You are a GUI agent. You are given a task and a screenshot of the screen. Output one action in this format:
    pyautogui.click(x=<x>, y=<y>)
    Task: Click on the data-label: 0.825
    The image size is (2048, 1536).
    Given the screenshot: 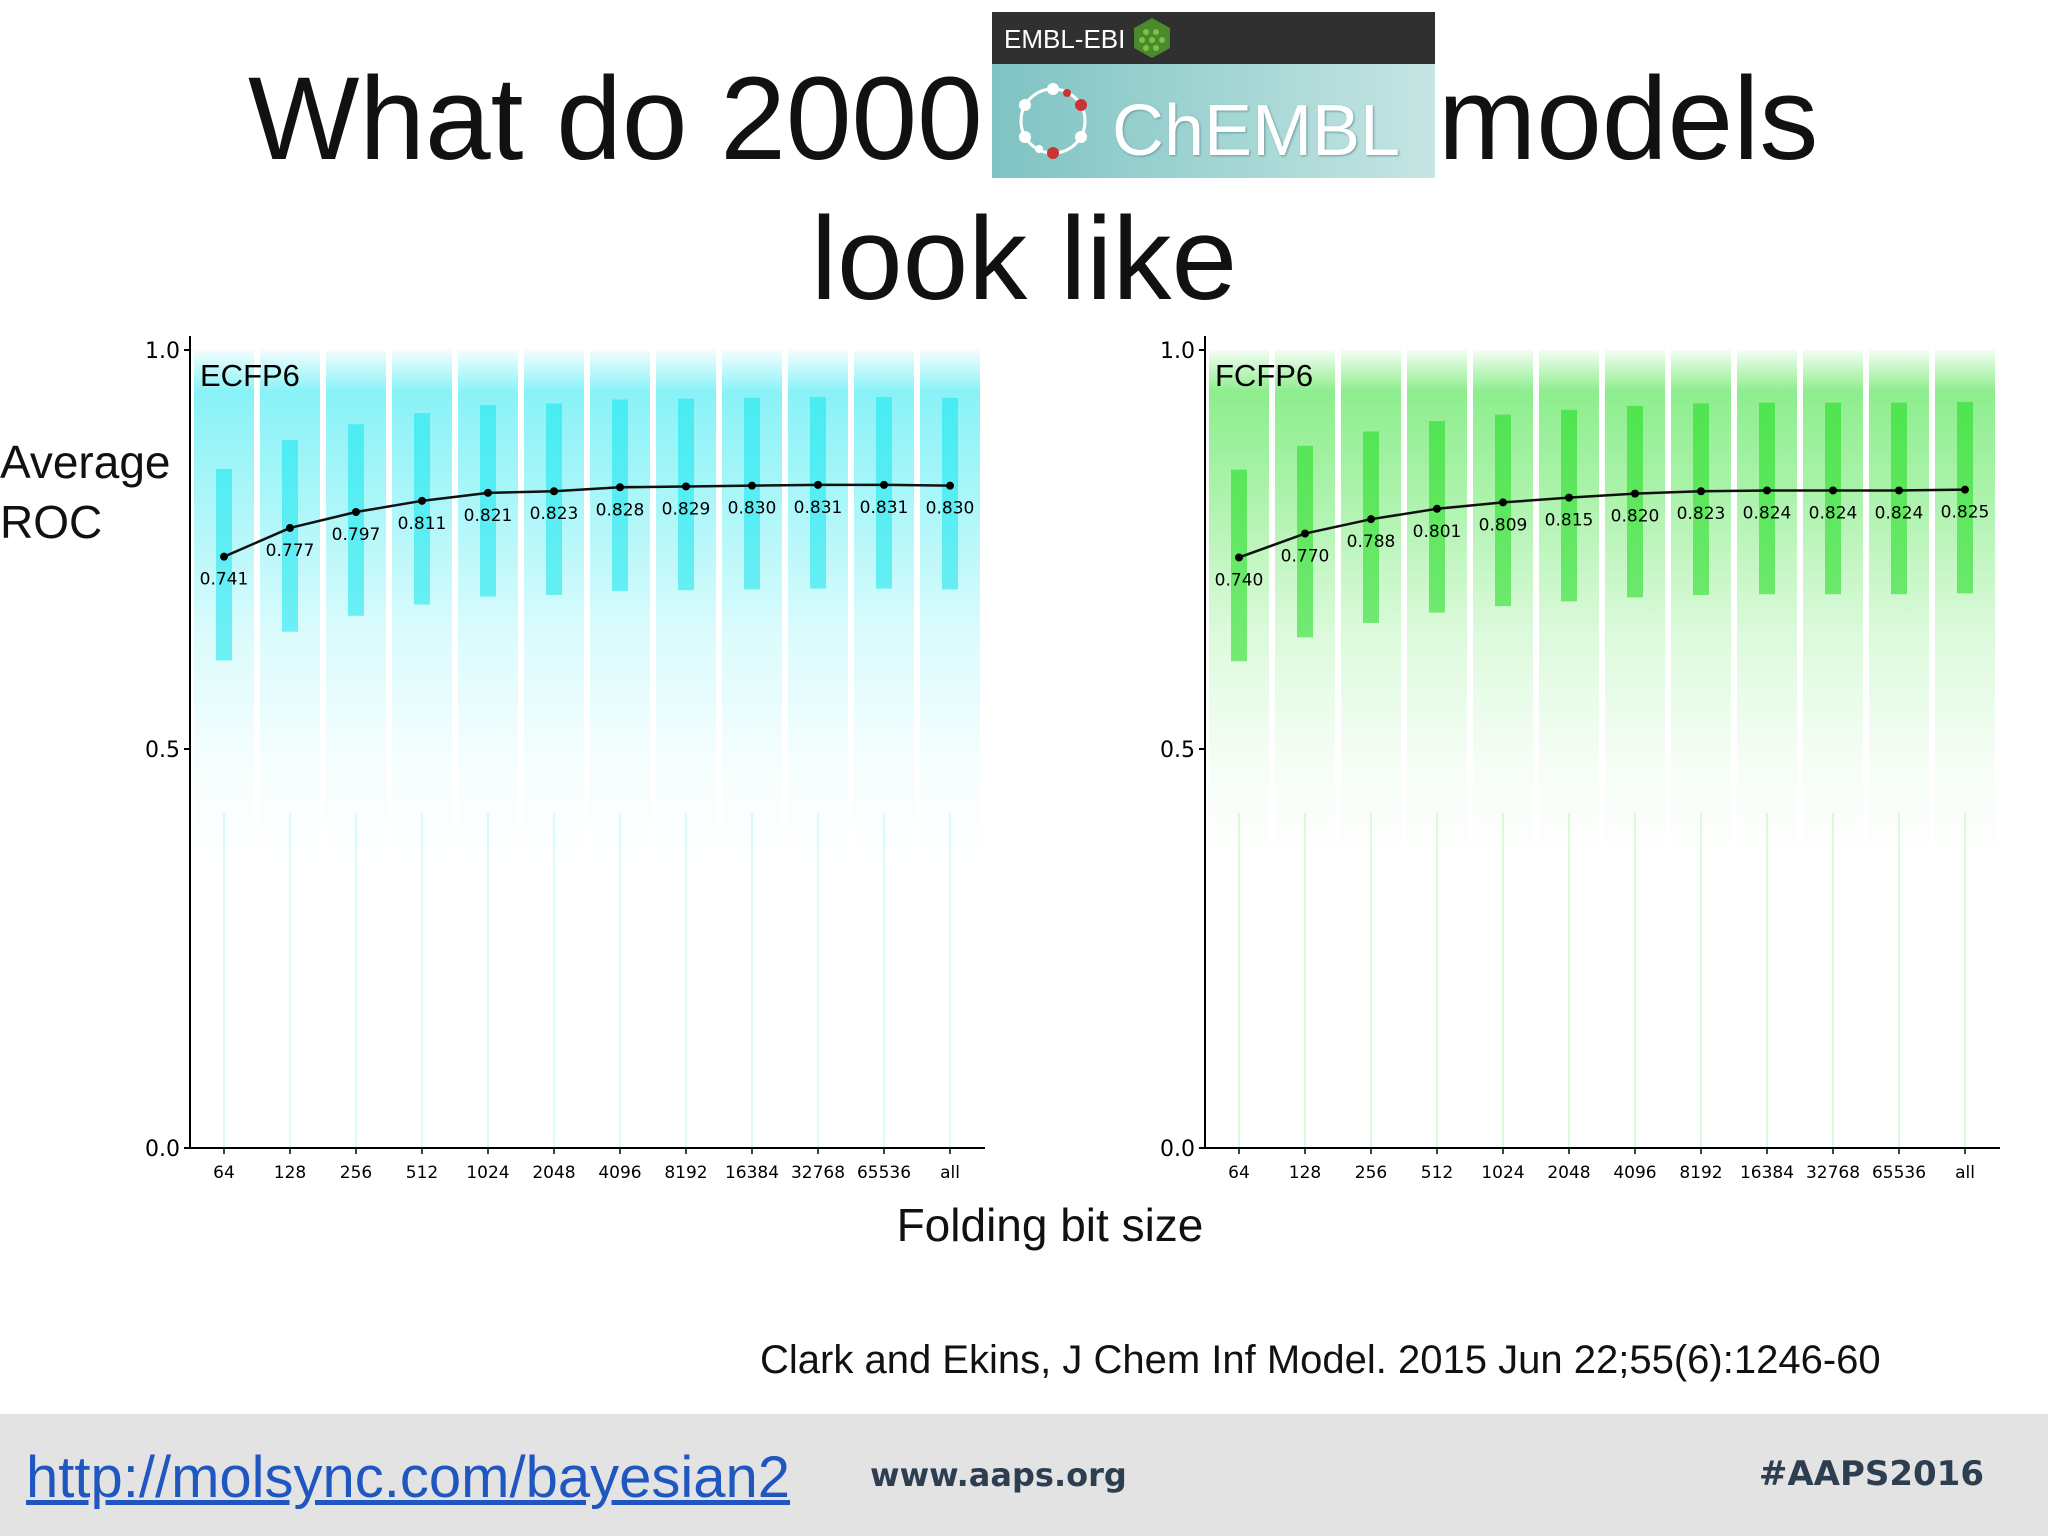 What is the action you would take?
    pyautogui.click(x=1965, y=513)
    